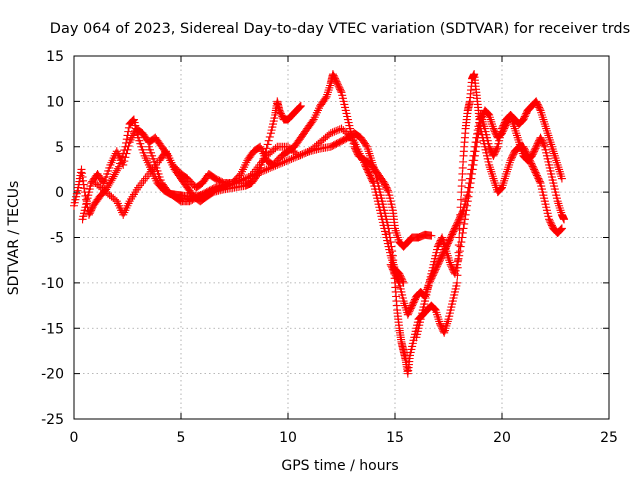 This screenshot has height=480, width=640. What do you see at coordinates (181, 438) in the screenshot?
I see `x-tick-label: 5` at bounding box center [181, 438].